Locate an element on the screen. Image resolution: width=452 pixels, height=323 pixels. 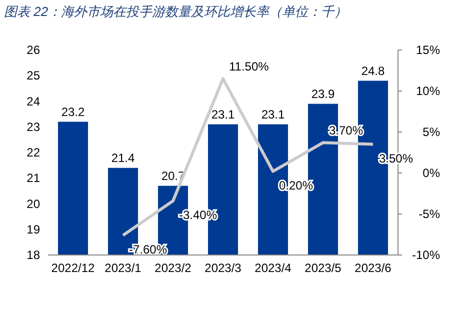
xtick: 2022/12 is located at coordinates (73, 268).